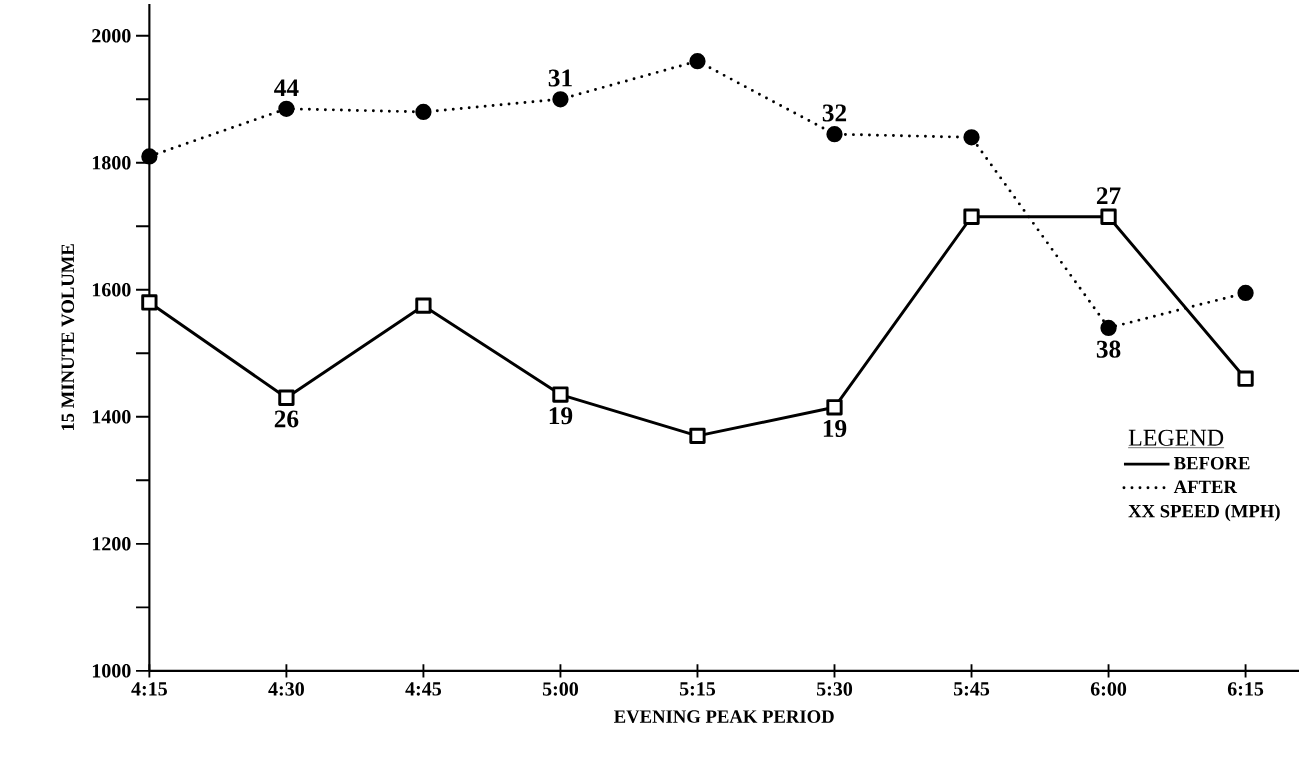  Describe the element at coordinates (1204, 513) in the screenshot. I see `annotation: XX SPEED (MPH)` at that location.